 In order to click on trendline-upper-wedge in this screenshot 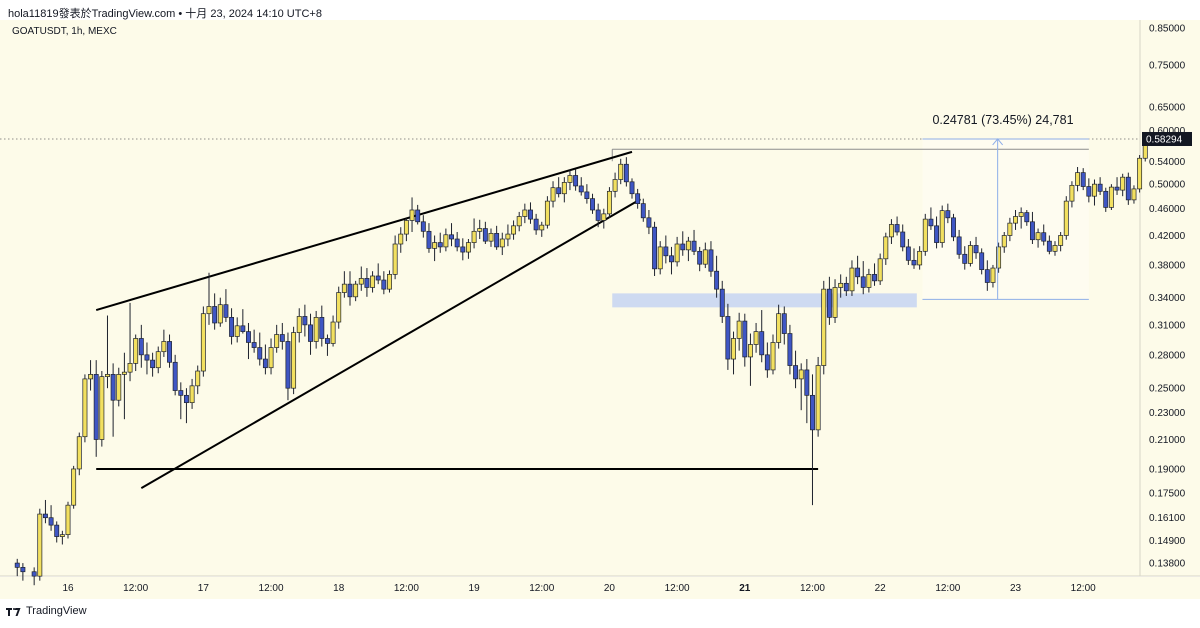, I will do `click(364, 231)`.